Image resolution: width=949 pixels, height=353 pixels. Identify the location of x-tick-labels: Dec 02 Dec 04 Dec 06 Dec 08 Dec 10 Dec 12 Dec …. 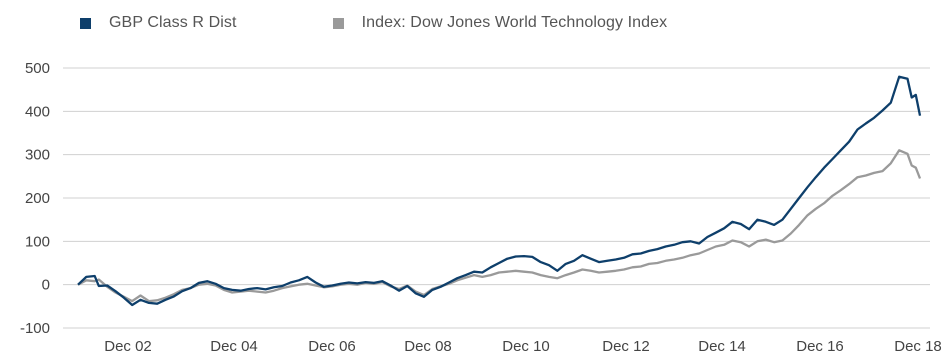
(523, 345).